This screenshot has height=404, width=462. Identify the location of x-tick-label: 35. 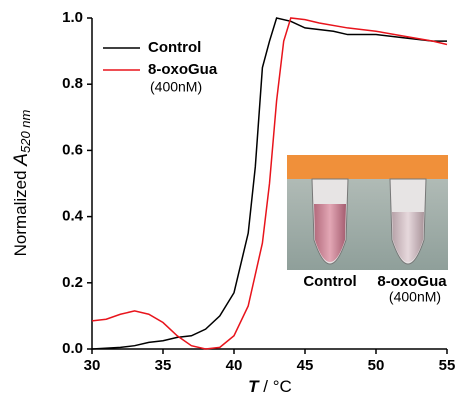
(163, 365).